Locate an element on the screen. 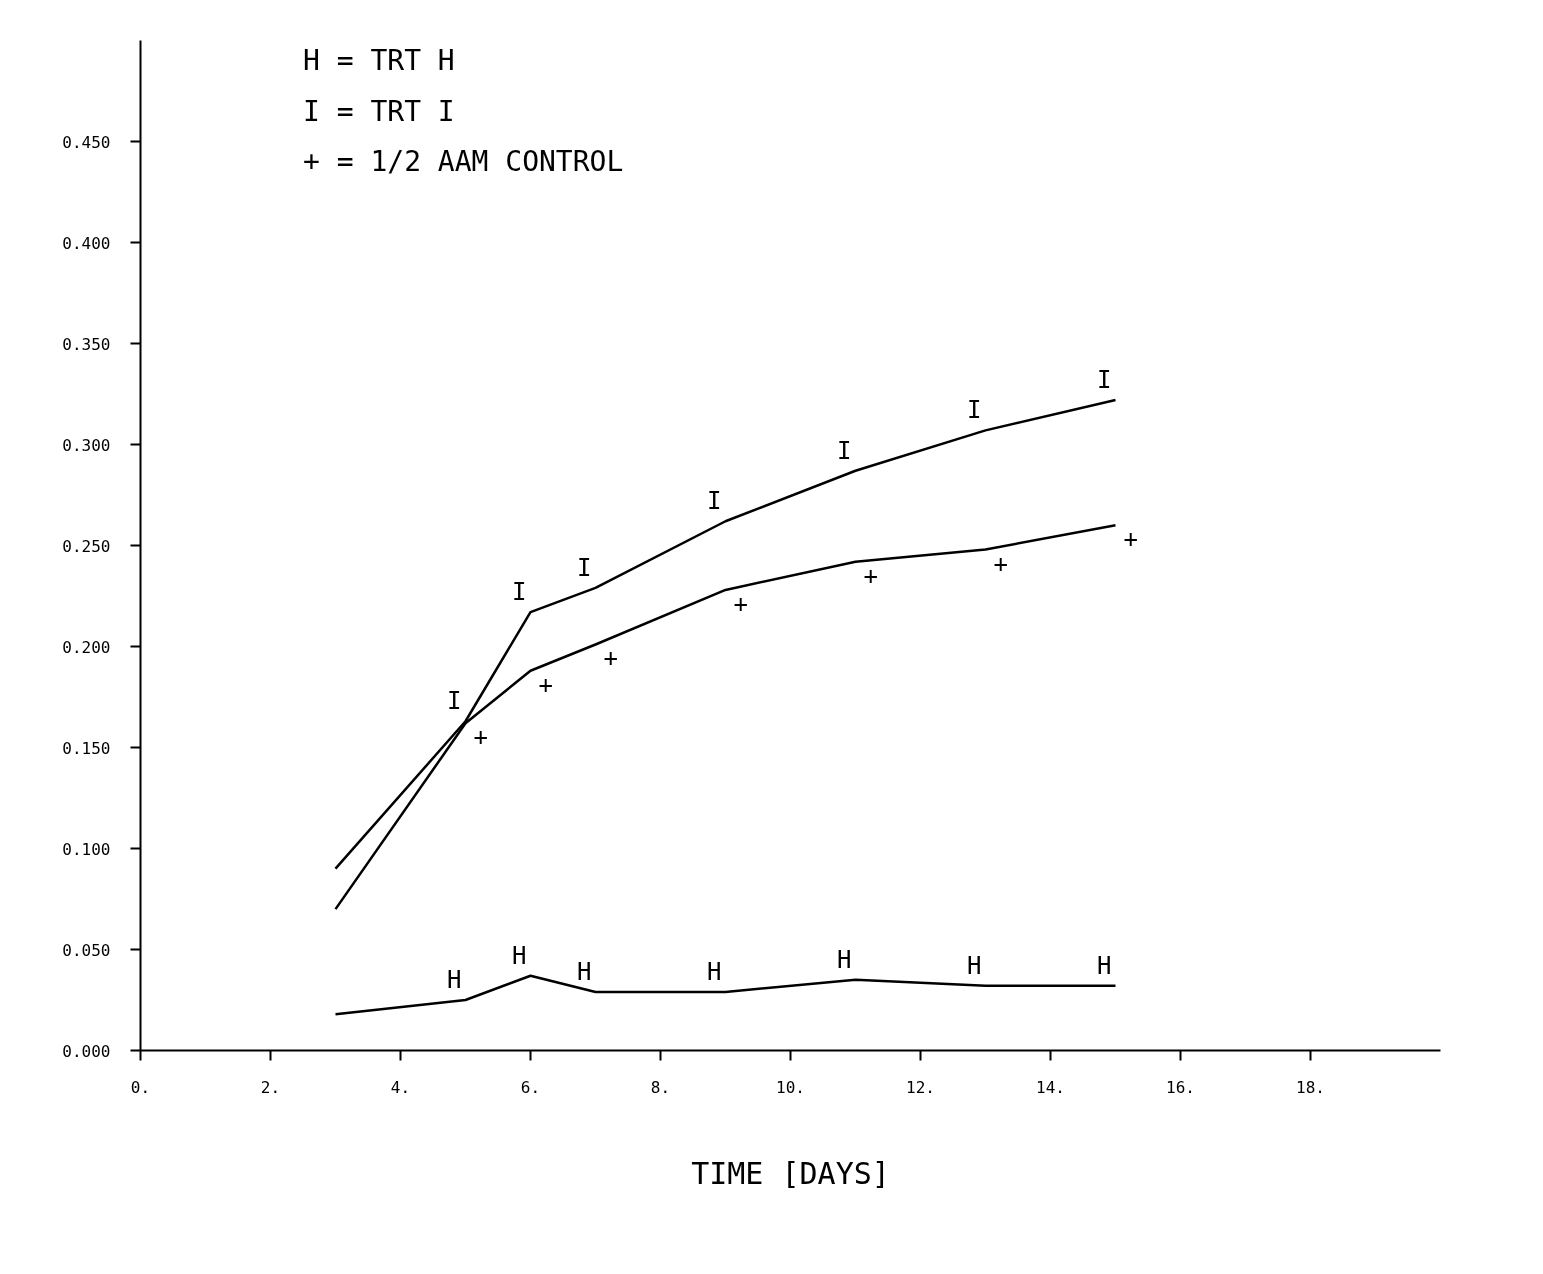 The height and width of the screenshot is (1274, 1543). x-tick-label: 14. is located at coordinates (1050, 1087).